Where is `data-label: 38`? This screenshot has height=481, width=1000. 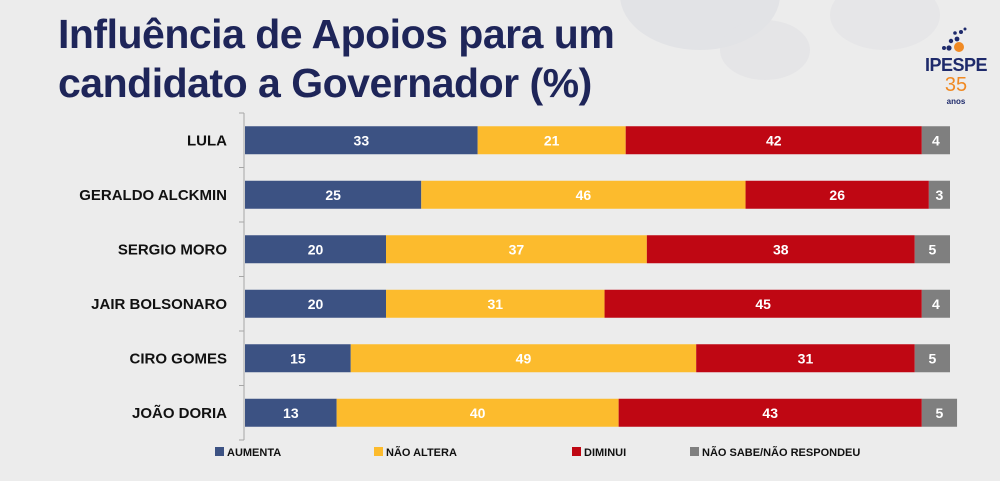
data-label: 38 is located at coordinates (781, 249).